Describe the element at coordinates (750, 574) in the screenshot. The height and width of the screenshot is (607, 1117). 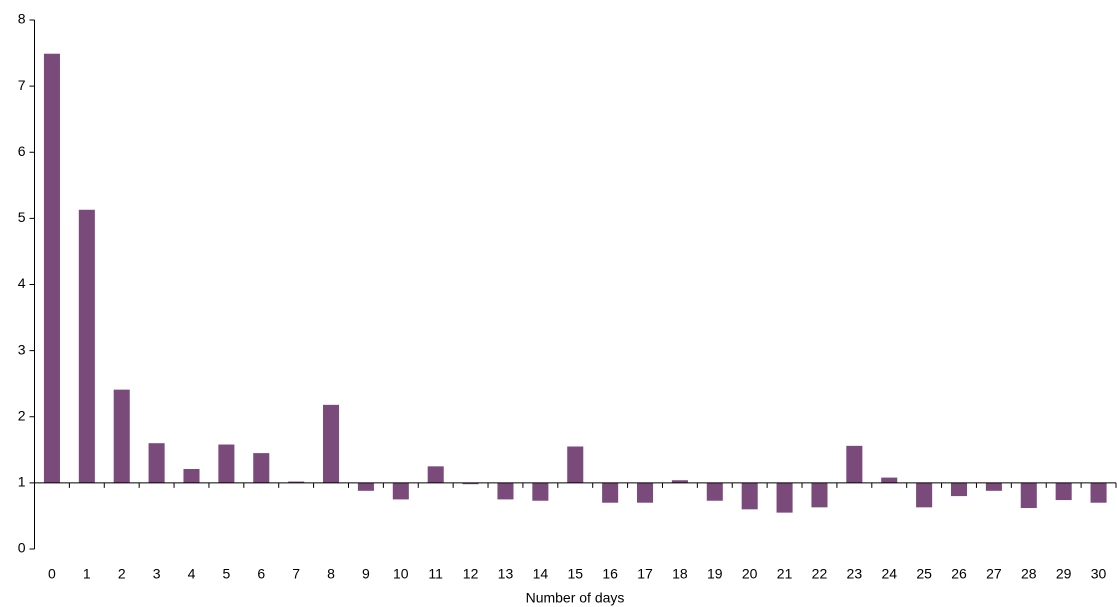
I see `x-tick-label: 20` at that location.